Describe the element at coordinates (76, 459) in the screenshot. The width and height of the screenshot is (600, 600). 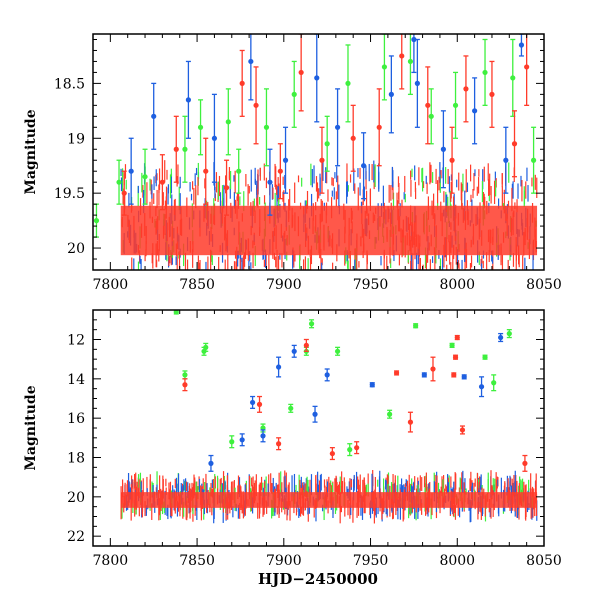
I see `y-tick-label: 18` at that location.